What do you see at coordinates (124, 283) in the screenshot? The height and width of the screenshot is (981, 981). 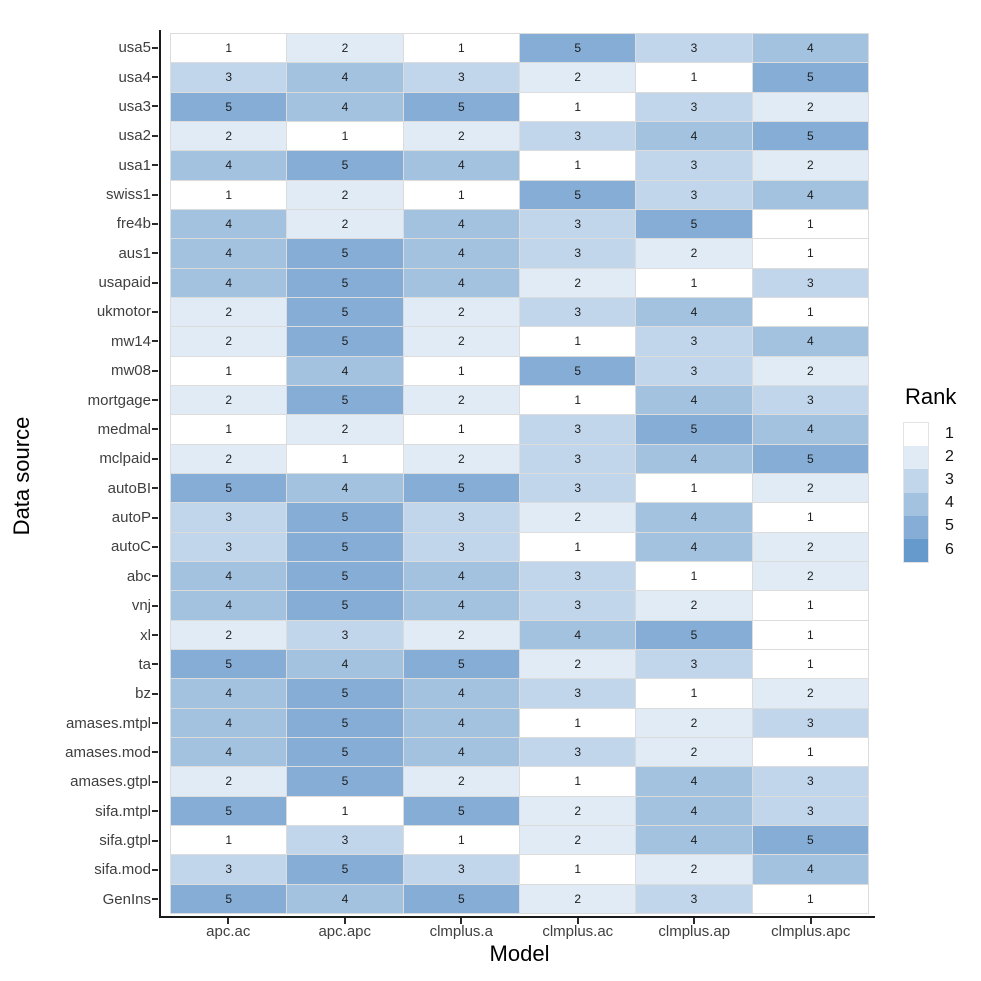 I see `y-axis-label: usapaid` at bounding box center [124, 283].